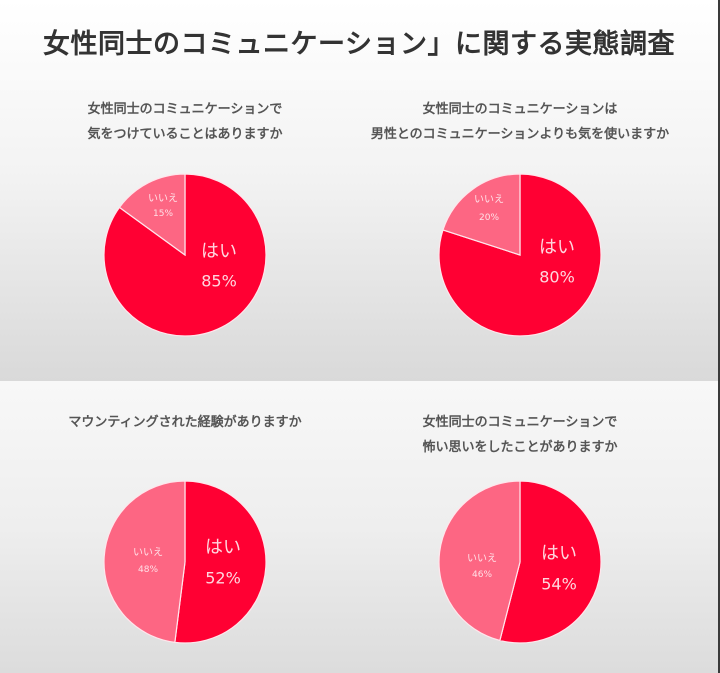 The width and height of the screenshot is (720, 673). Describe the element at coordinates (185, 122) in the screenshot. I see `question-title-1: 女性同士のコミュニケーションで 気をつけていることはありますか` at that location.